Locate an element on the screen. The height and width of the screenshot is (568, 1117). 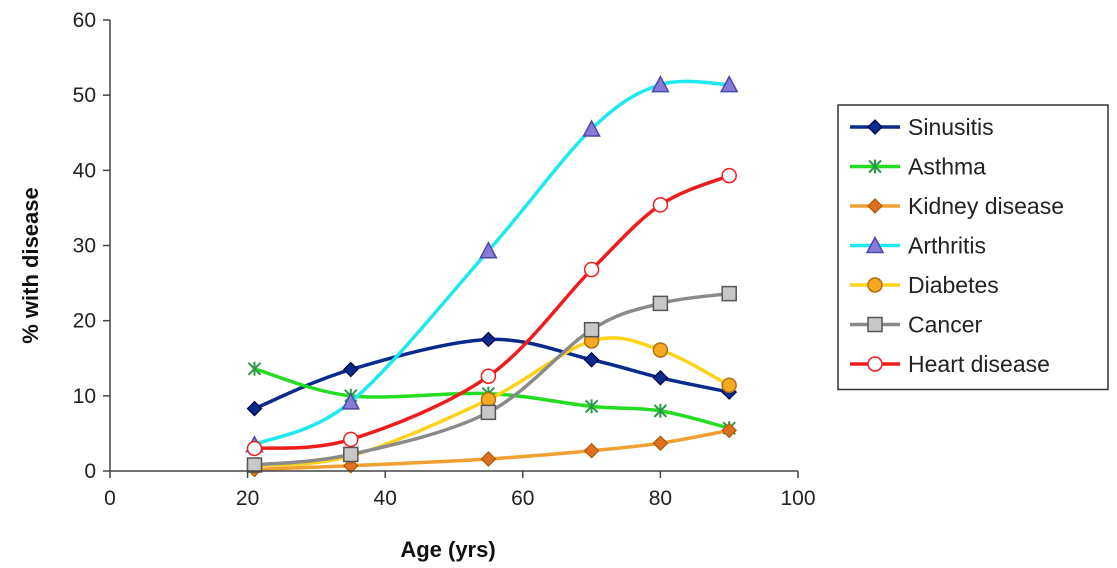
y-tick-label: 40 is located at coordinates (84, 170).